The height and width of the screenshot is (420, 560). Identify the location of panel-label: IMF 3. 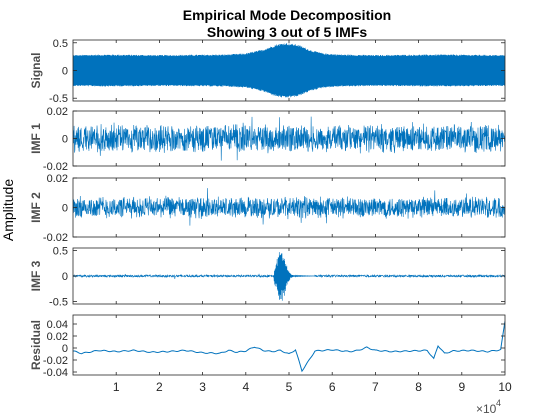
(36, 275).